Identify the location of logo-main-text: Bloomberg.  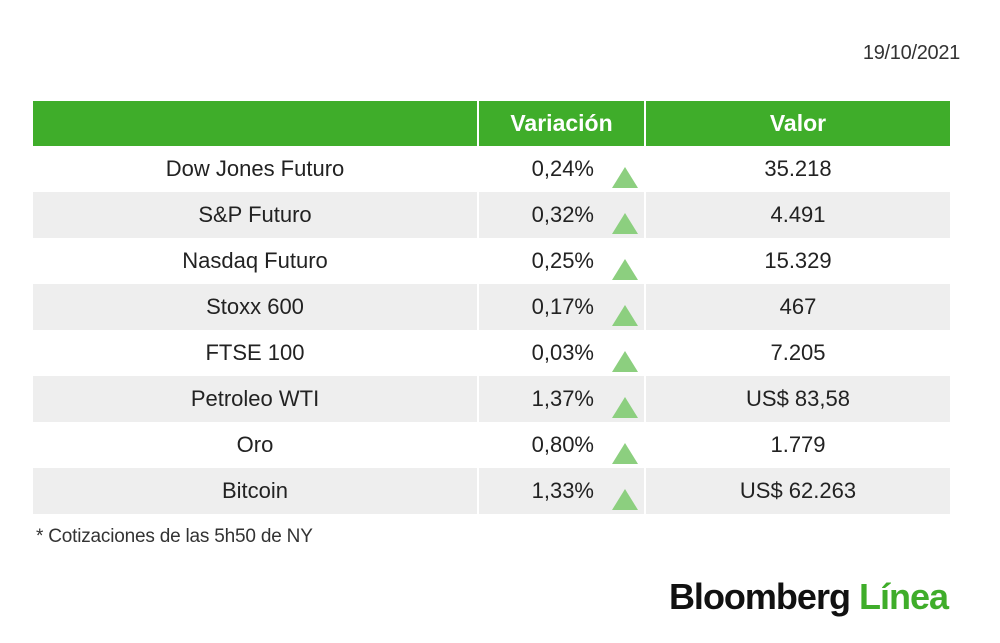
(759, 596).